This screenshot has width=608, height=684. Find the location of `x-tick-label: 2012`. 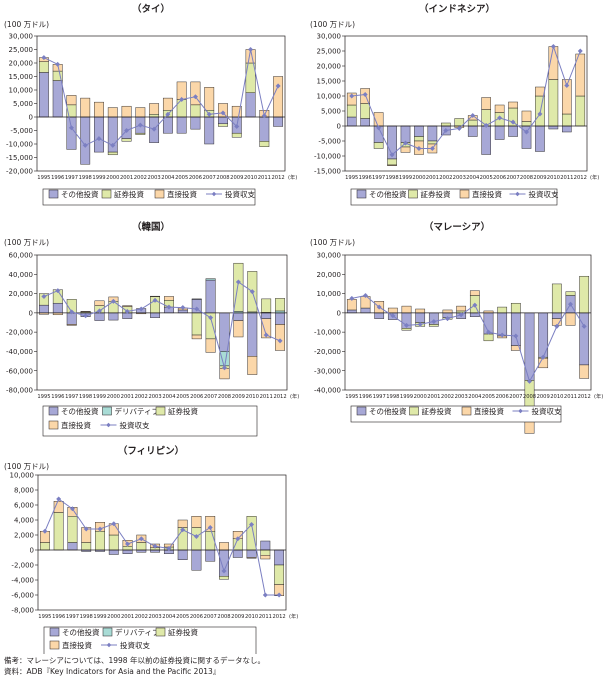

x-tick-label: 2012 is located at coordinates (278, 178).